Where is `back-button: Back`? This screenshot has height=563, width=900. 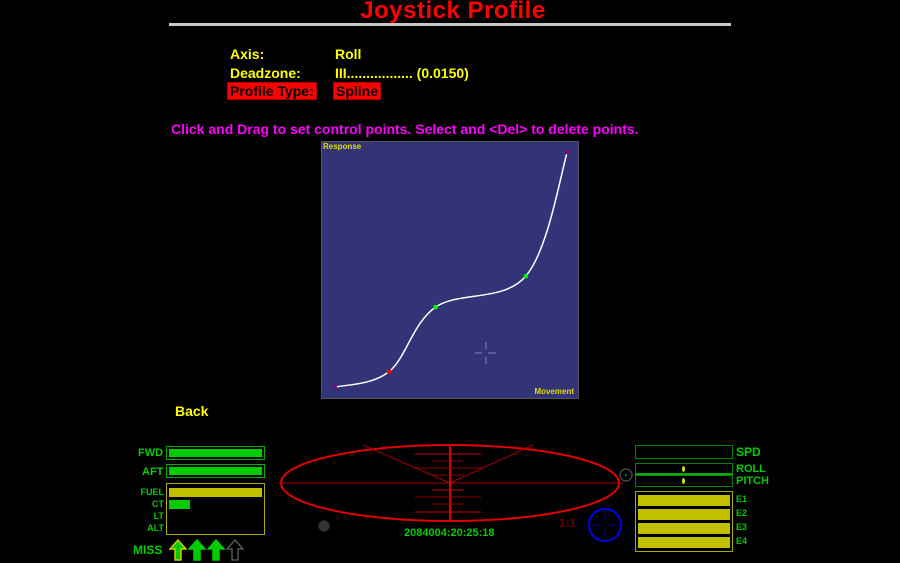 back-button: Back is located at coordinates (192, 411).